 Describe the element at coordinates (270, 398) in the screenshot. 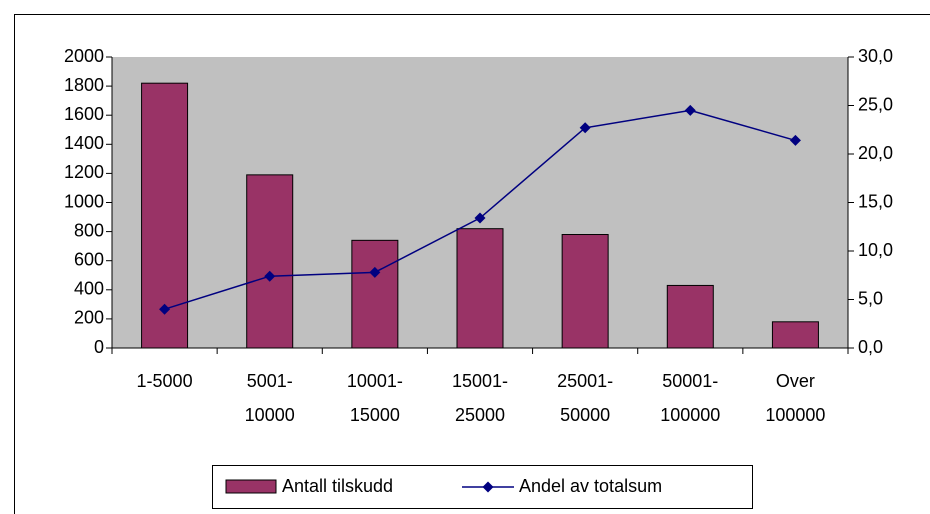

I see `x-tick-label: 5001-10000` at that location.